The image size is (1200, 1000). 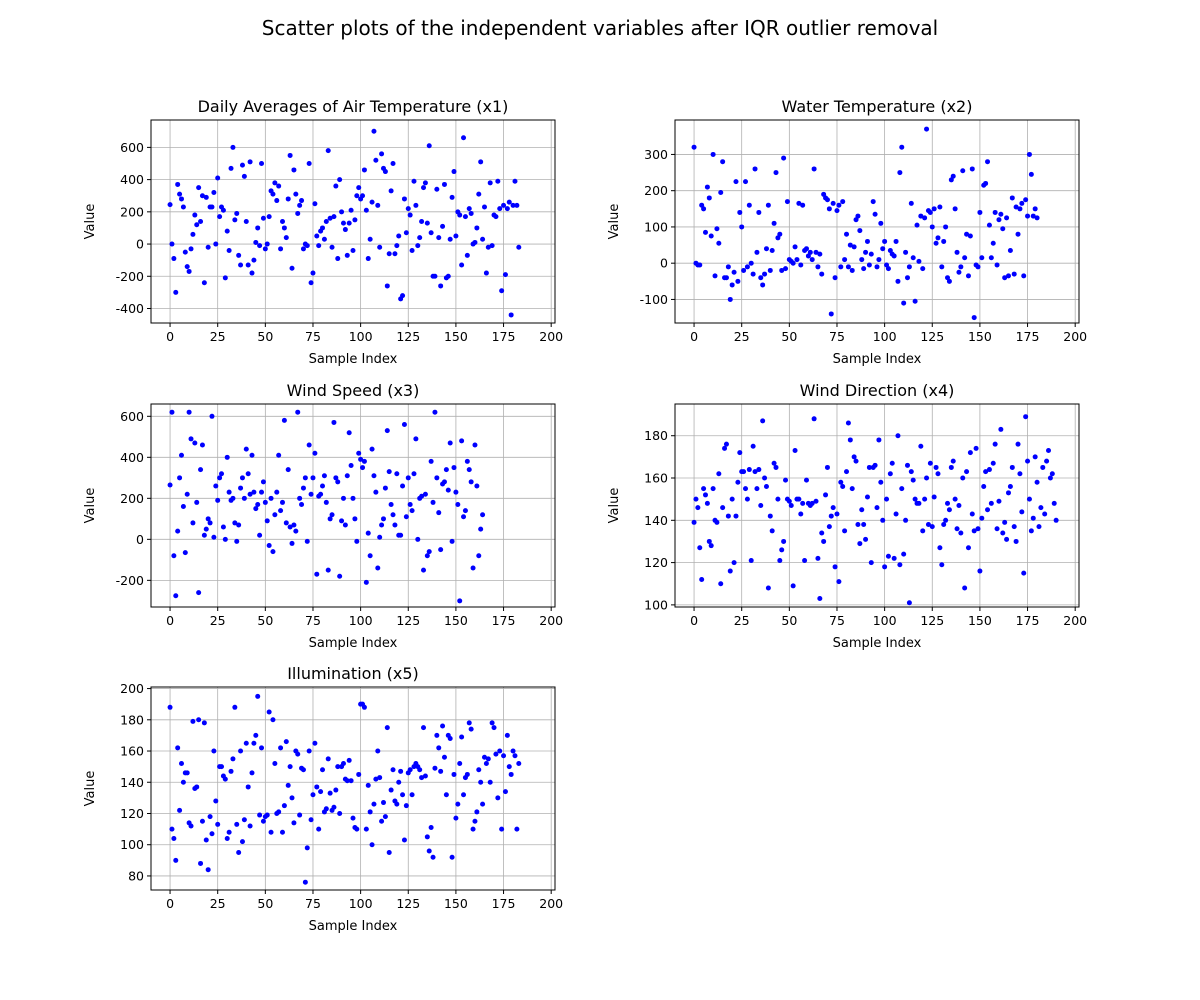 I want to click on y-tick-label: 140, so click(x=656, y=520).